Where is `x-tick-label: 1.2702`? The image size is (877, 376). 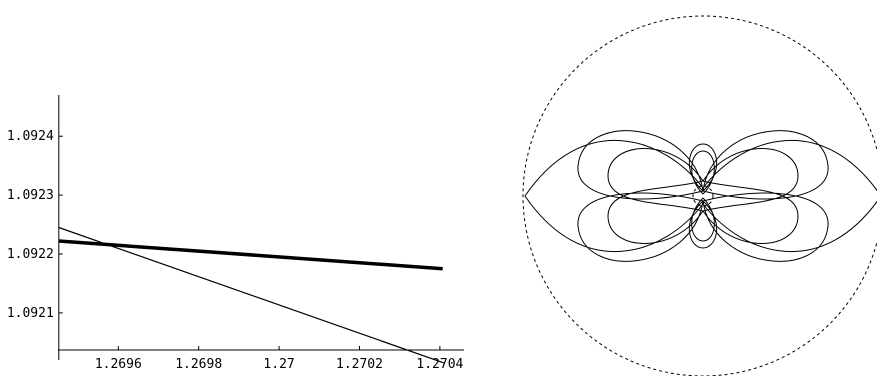
x-tick-label: 1.2702 is located at coordinates (359, 364).